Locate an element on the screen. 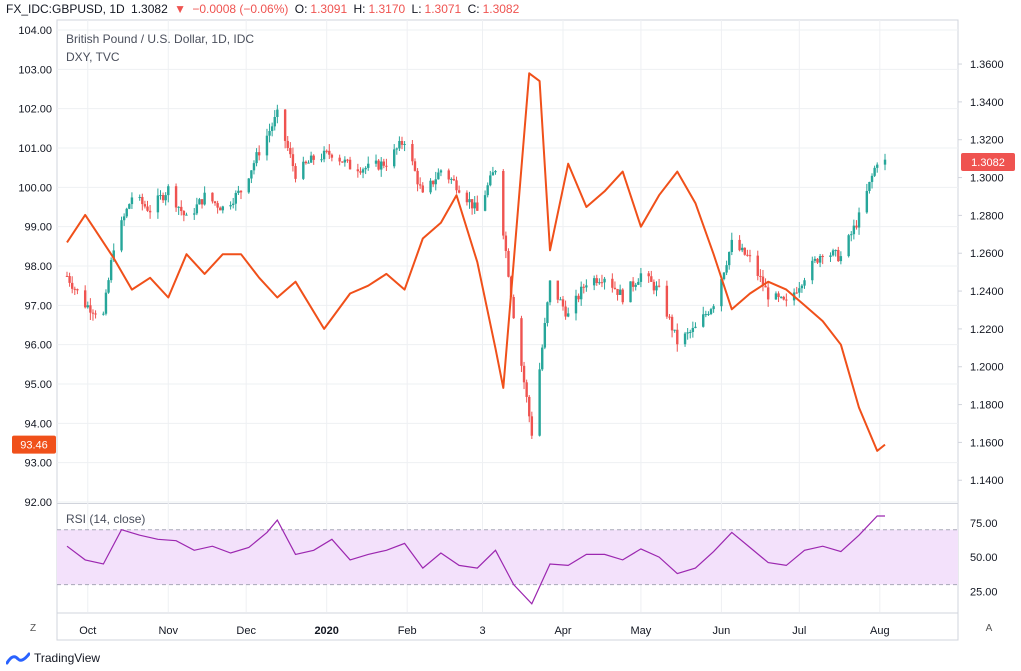 The height and width of the screenshot is (671, 1021). x-tick-label: 3 is located at coordinates (482, 631).